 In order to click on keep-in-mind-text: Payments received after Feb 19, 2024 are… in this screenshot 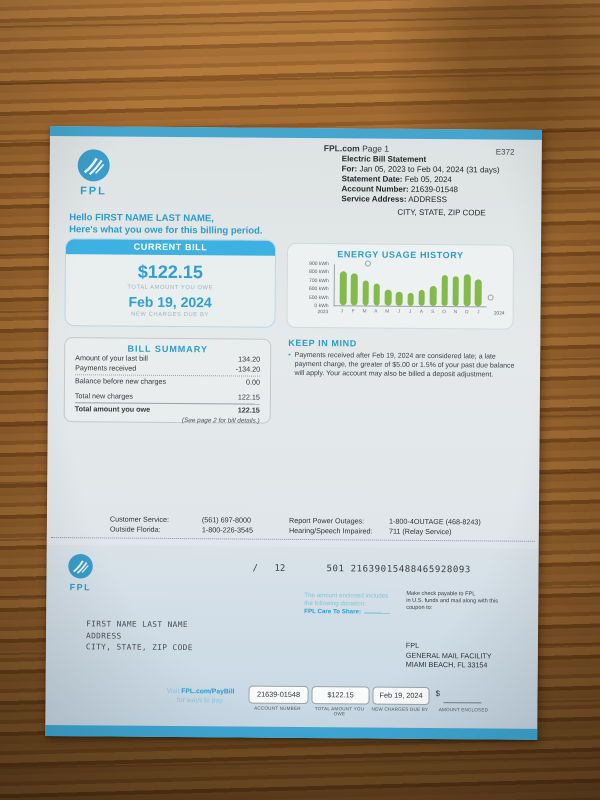, I will do `click(404, 365)`.